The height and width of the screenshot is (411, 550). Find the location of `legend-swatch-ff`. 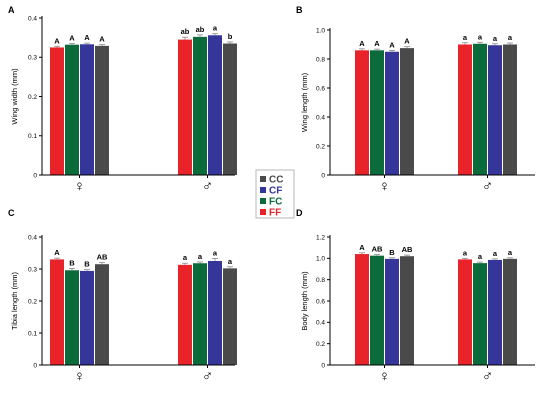

legend-swatch-ff is located at coordinates (263, 212).